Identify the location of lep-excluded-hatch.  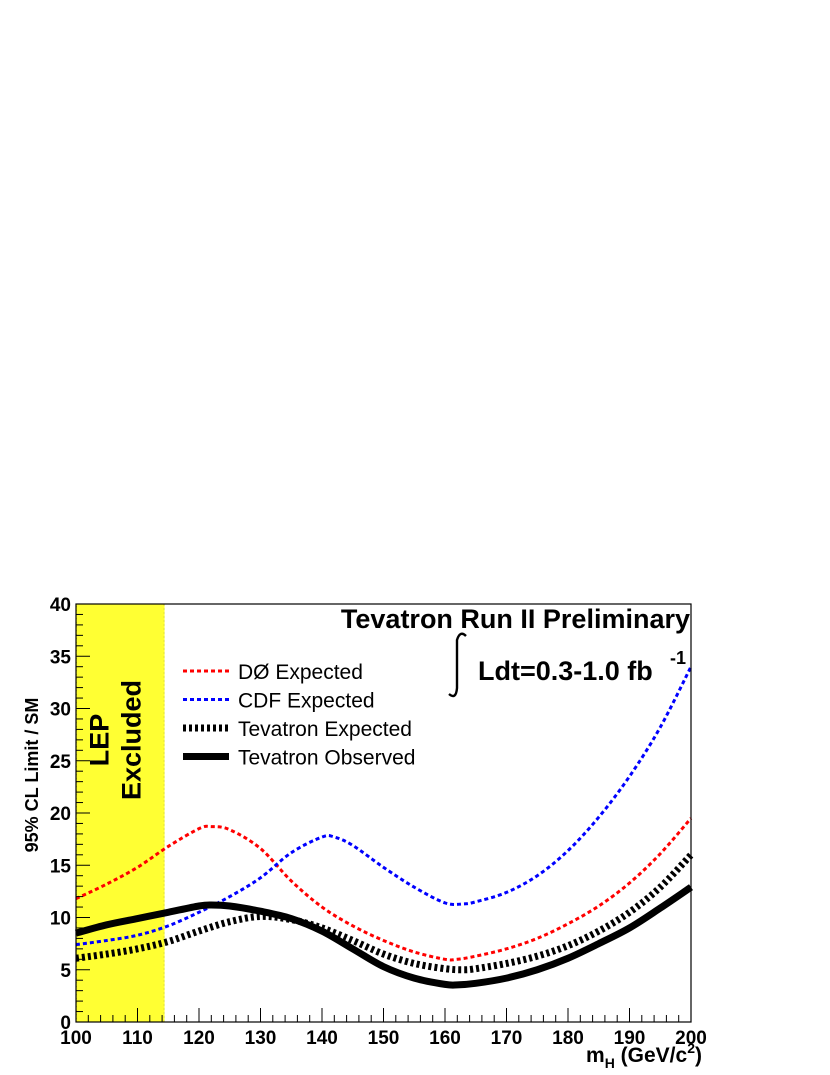
(120, 813).